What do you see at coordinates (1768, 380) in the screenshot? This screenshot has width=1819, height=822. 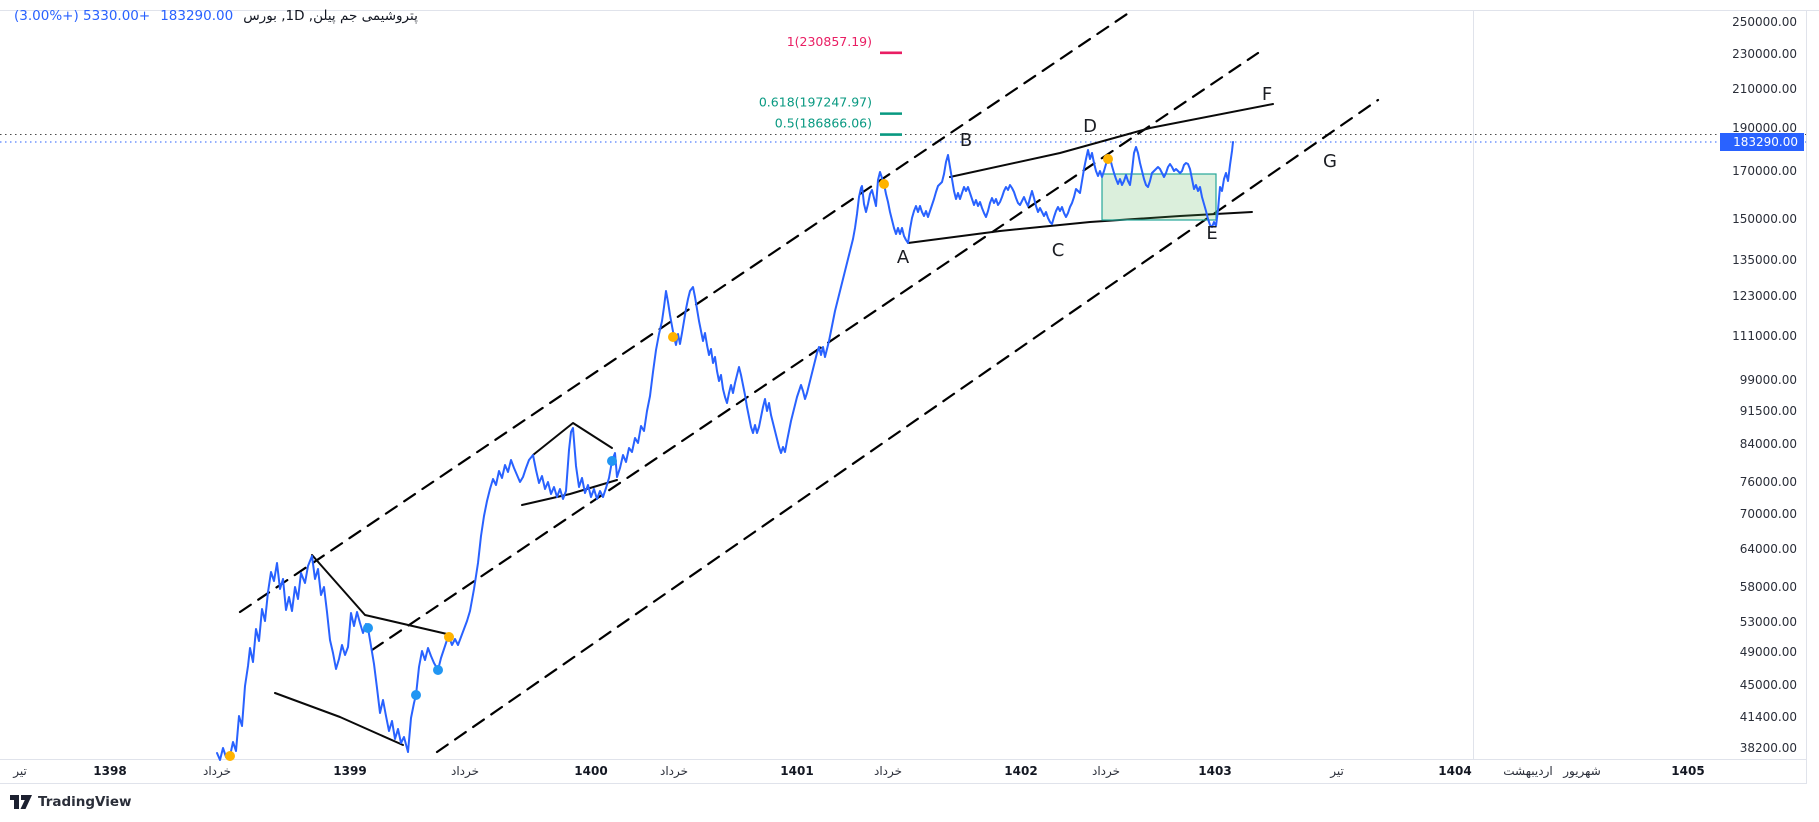 I see `price-scale-label: 99000.00` at bounding box center [1768, 380].